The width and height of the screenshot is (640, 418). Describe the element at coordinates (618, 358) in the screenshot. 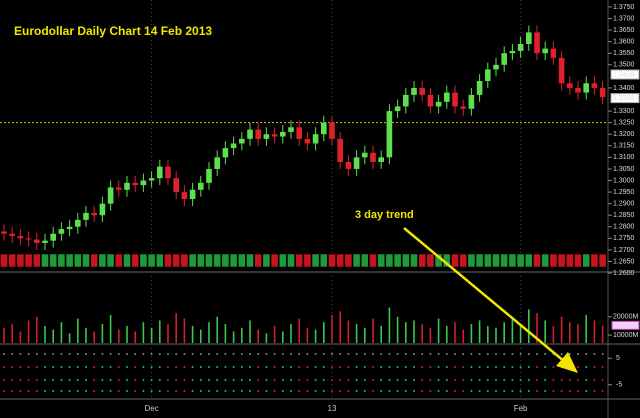

I see `y-tick-label: 5` at that location.